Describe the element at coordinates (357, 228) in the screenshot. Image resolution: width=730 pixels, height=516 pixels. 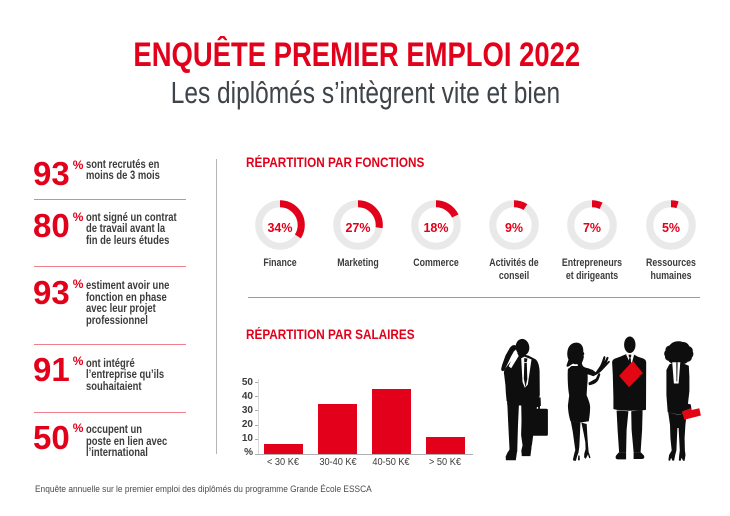
I see `svg-text: 27%` at that location.